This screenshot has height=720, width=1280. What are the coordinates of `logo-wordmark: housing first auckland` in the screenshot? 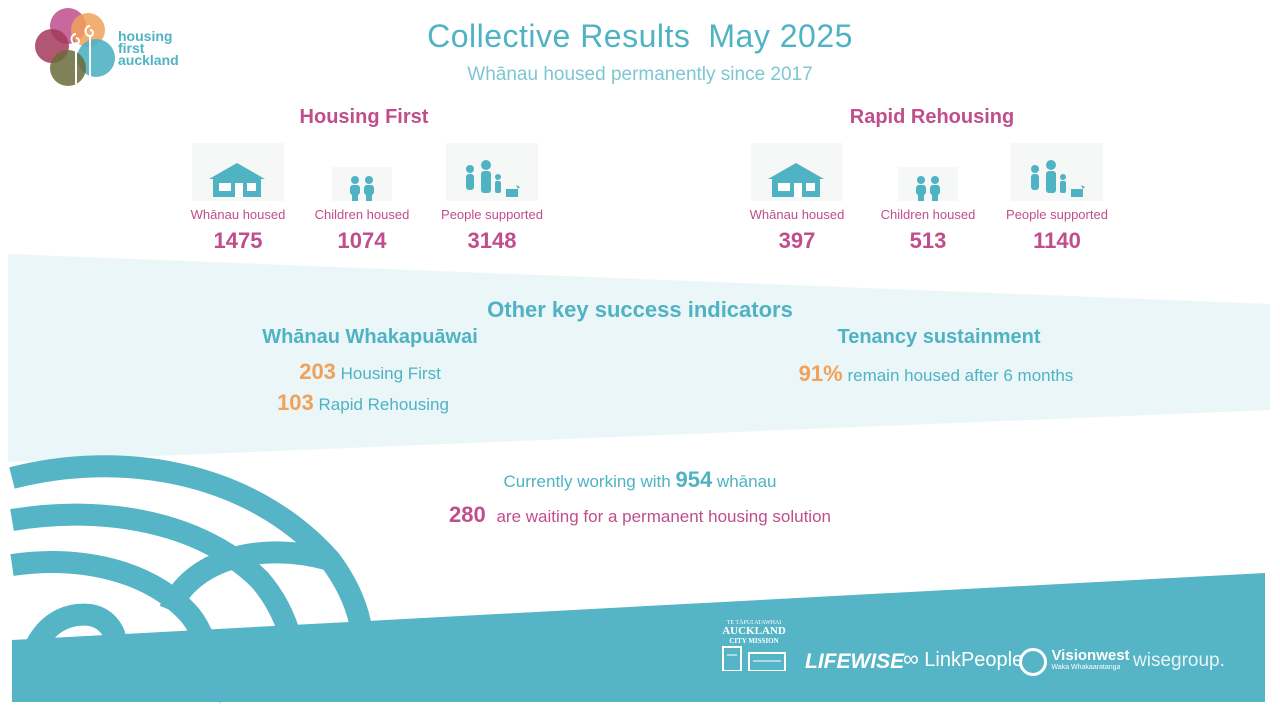 It's located at (148, 48).